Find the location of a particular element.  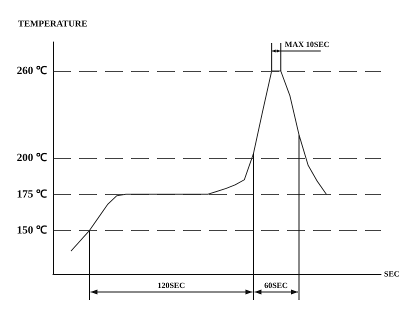

y-tick-label: 175 ℃ is located at coordinates (31, 194).